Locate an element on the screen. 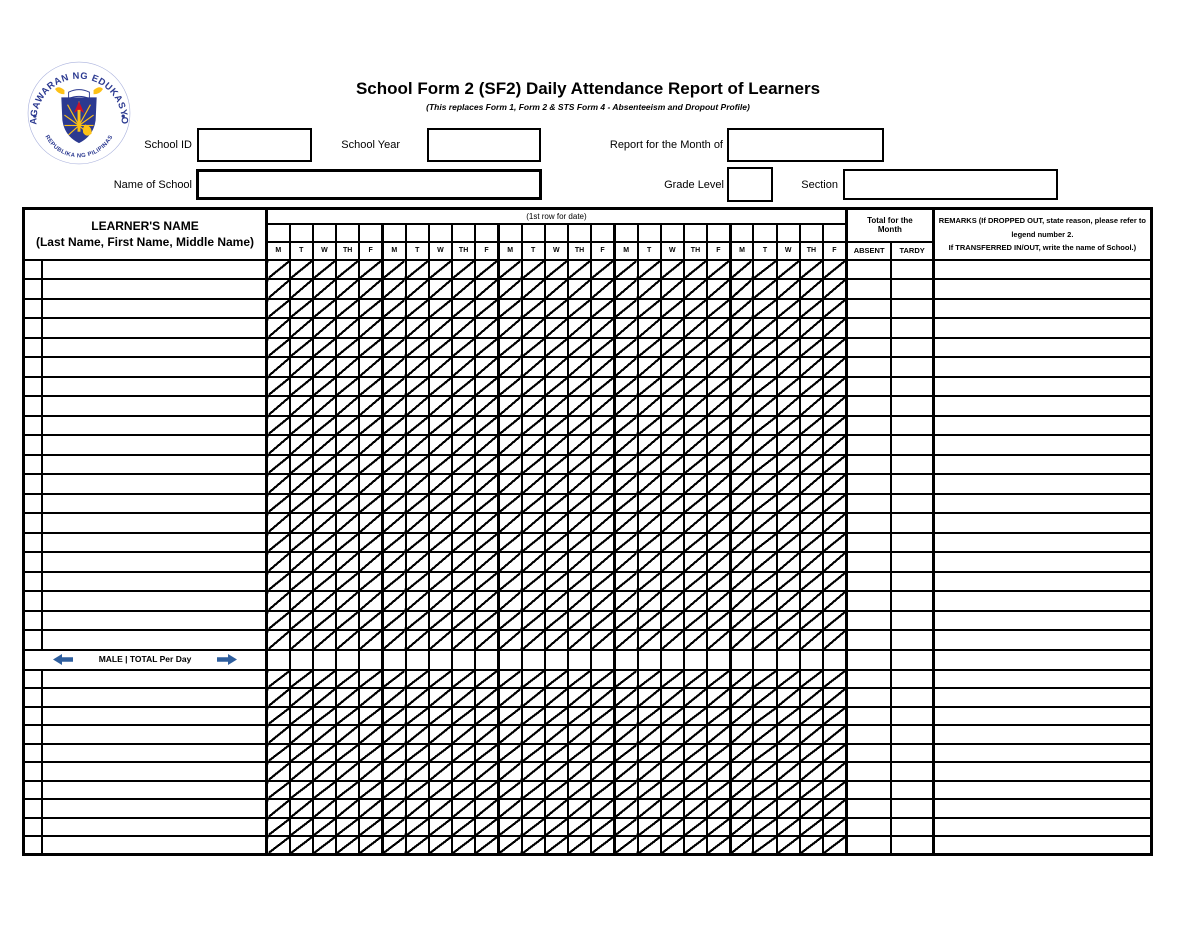  absent-total-cell is located at coordinates (868, 752).